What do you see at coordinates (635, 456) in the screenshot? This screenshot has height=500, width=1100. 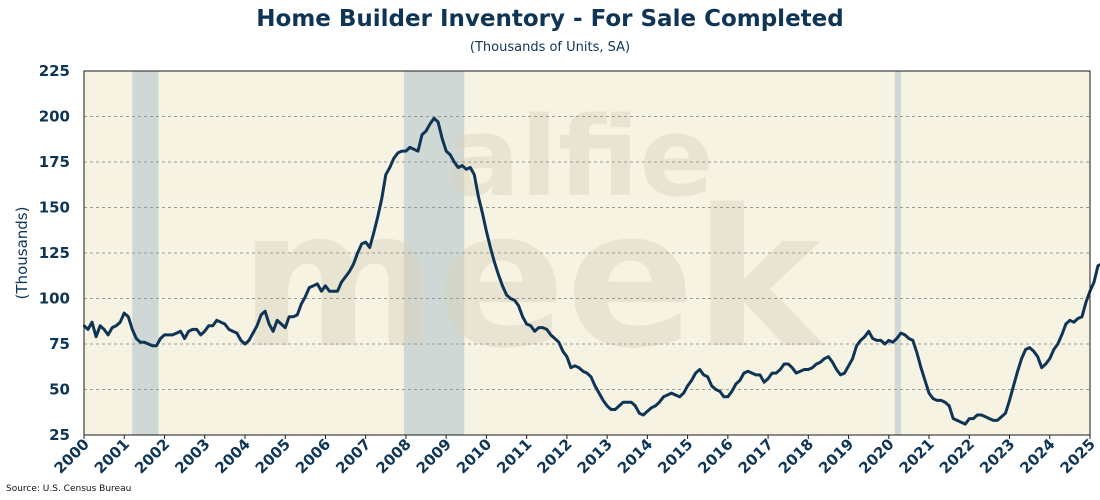 I see `x-tick-label-2014: 2014` at bounding box center [635, 456].